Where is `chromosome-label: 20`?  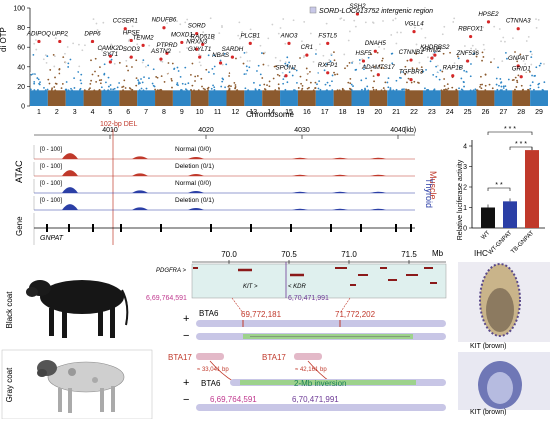 chromosome-label: 20 is located at coordinates (378, 112).